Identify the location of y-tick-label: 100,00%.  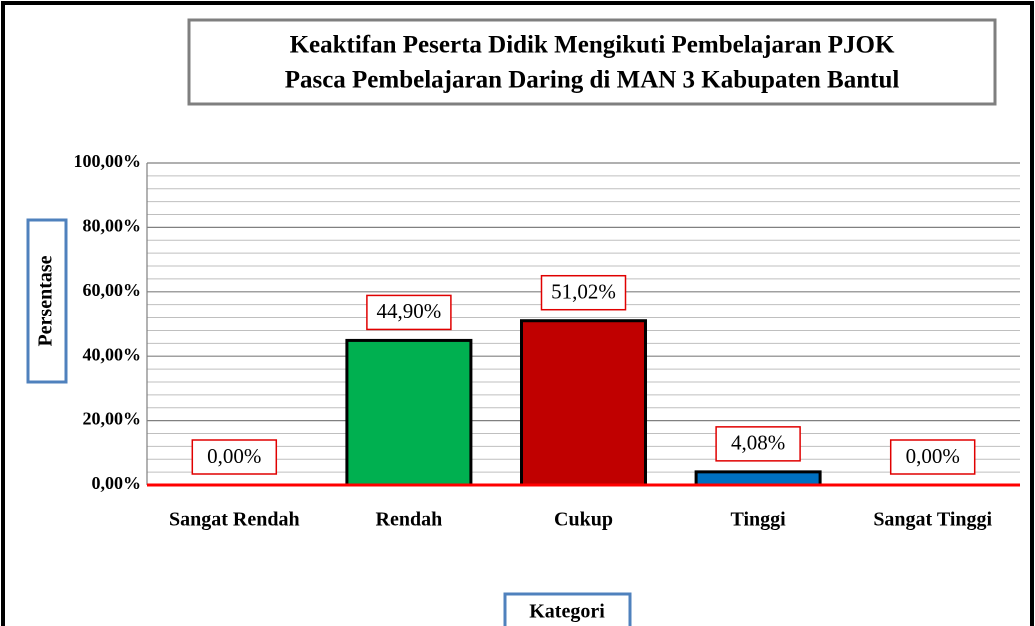
(108, 161).